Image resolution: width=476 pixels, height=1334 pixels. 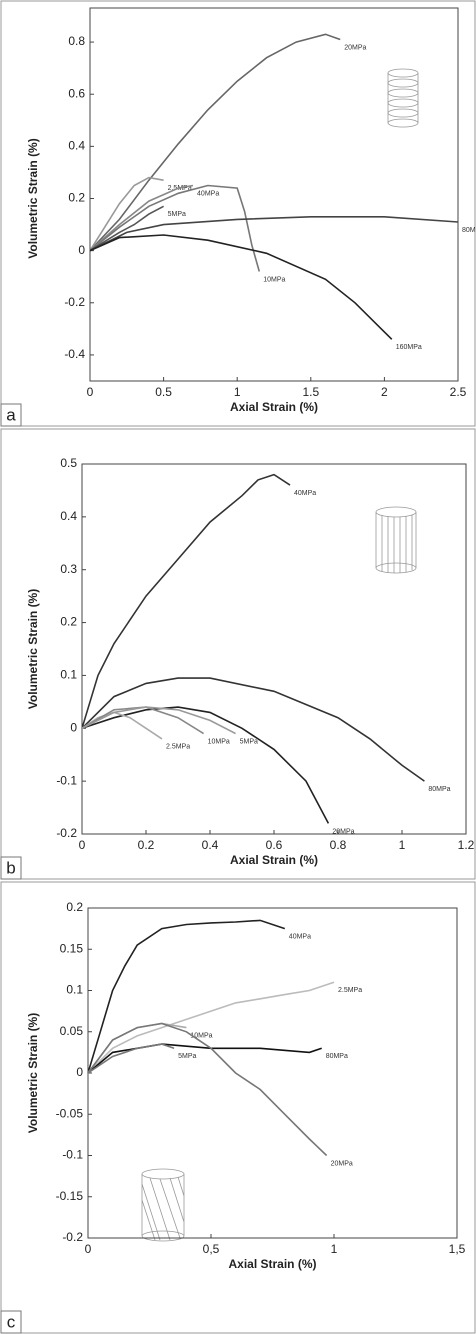 I want to click on x-tick-label: 2.5, so click(x=458, y=392).